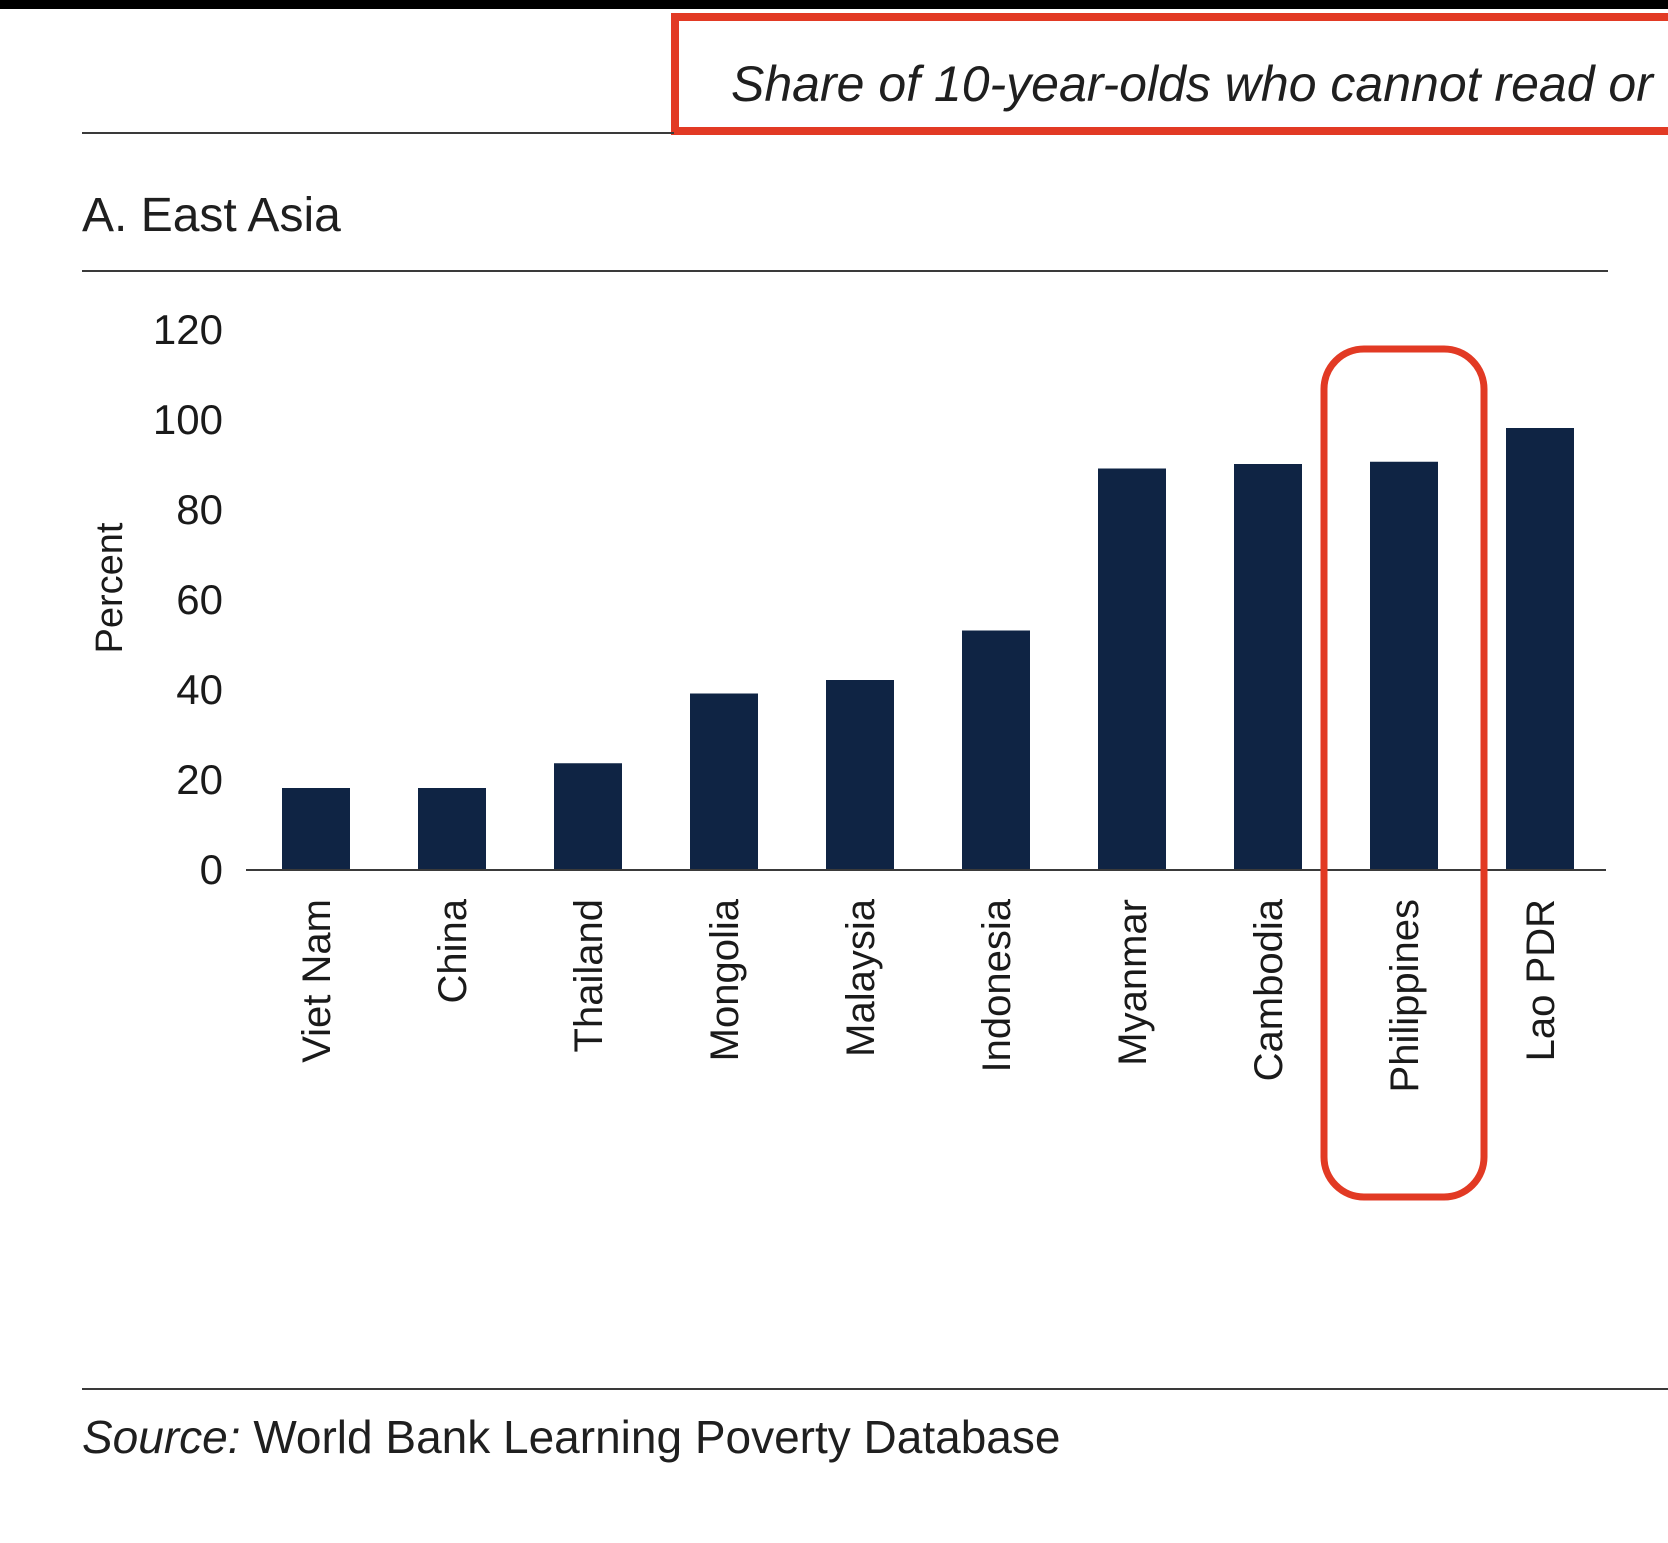 This screenshot has height=1543, width=1668. What do you see at coordinates (875, 1389) in the screenshot?
I see `source-rule` at bounding box center [875, 1389].